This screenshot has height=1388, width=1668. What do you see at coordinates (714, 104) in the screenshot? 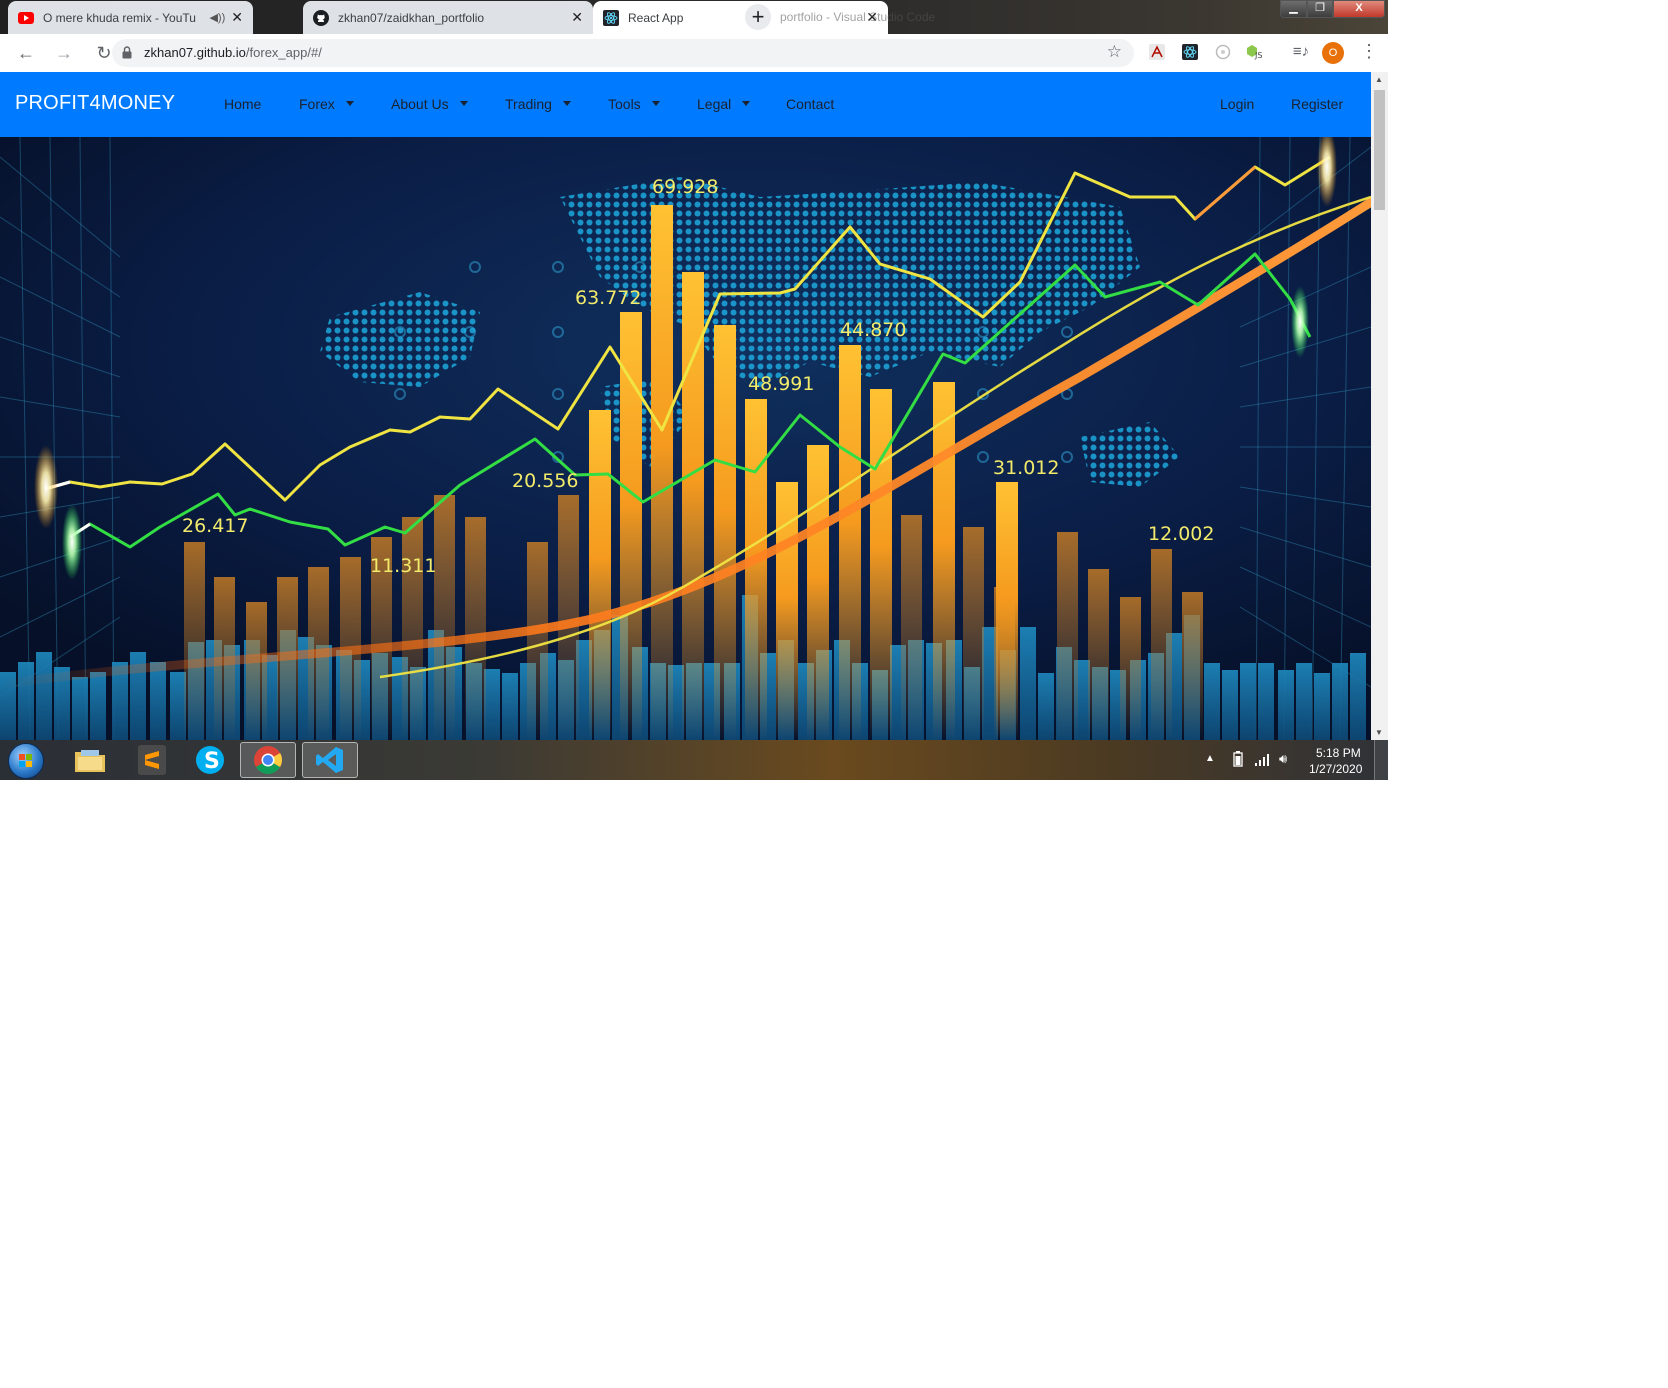
I see `nav-label: Legal` at bounding box center [714, 104].